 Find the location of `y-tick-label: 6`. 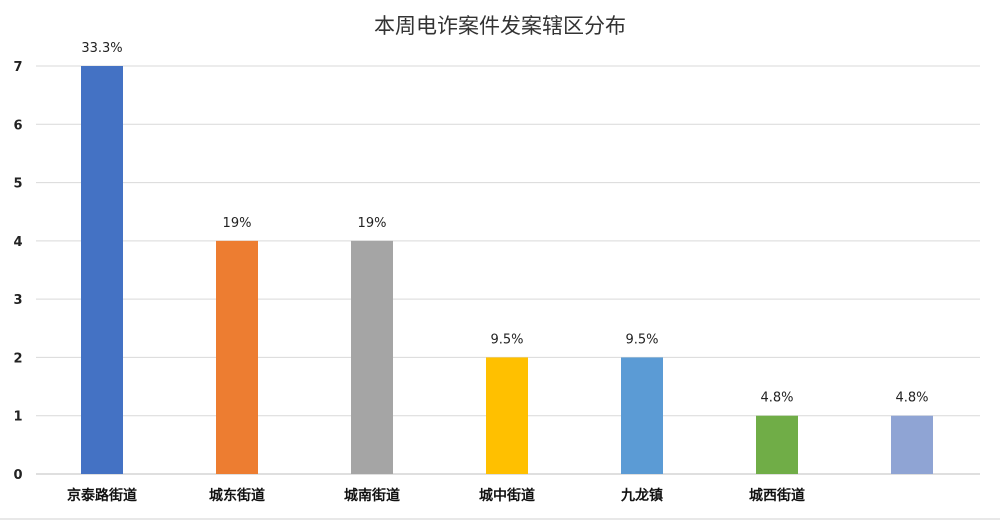

y-tick-label: 6 is located at coordinates (17, 125).